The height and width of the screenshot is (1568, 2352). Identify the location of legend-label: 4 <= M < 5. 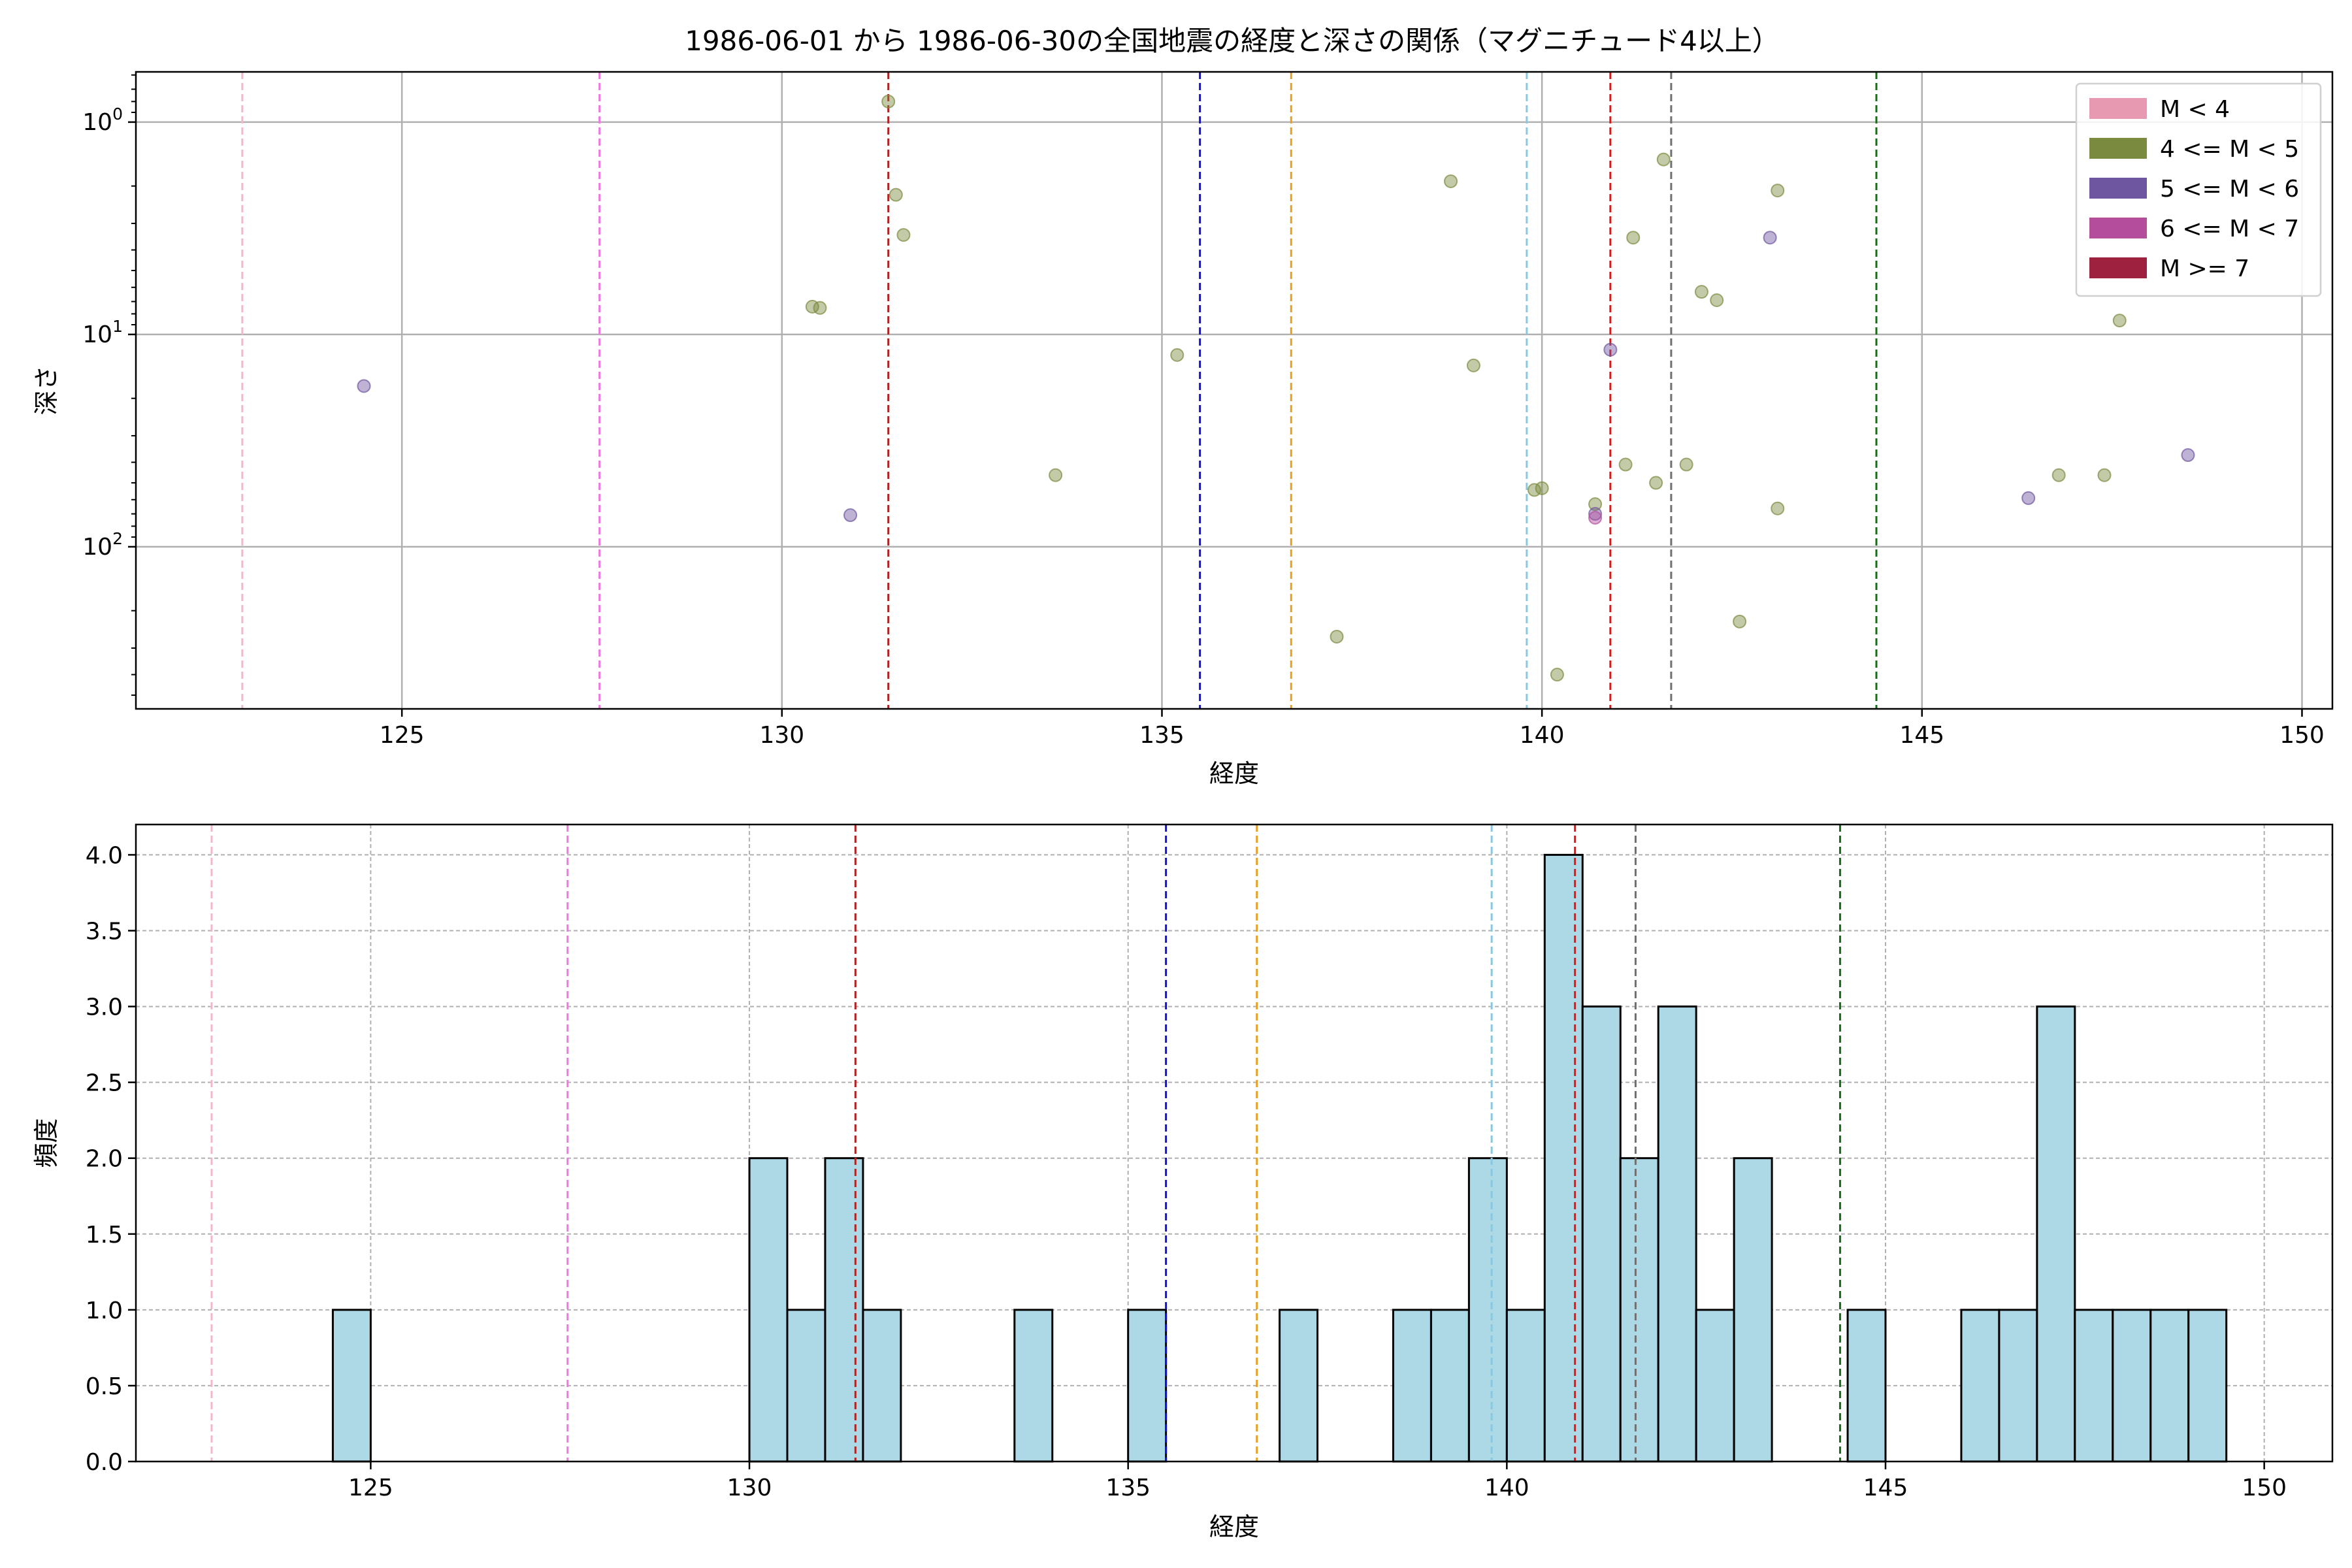
(2229, 149).